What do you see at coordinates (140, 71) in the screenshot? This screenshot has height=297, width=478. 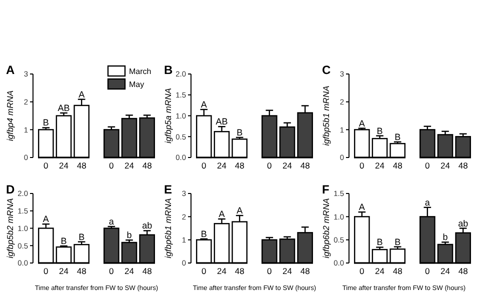 I see `legend-label: March` at bounding box center [140, 71].